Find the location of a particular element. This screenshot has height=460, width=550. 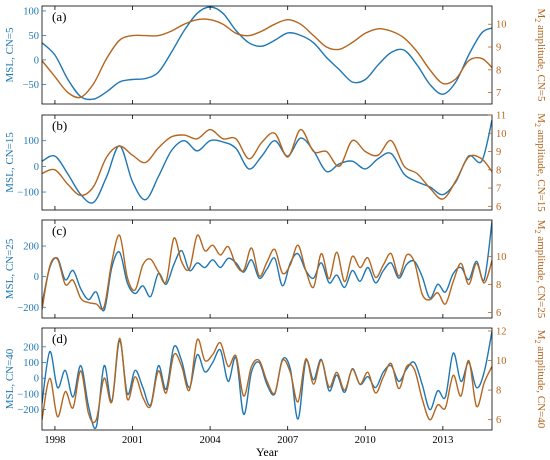

x-tick-label: 2004 is located at coordinates (211, 440).